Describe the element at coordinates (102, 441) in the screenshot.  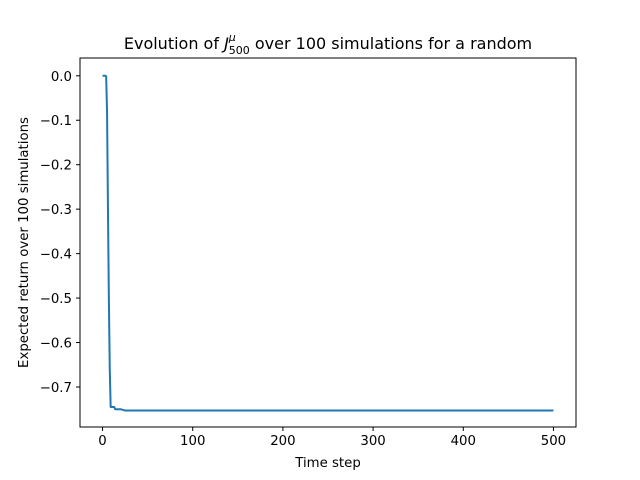
I see `x-tick-label: 0` at that location.